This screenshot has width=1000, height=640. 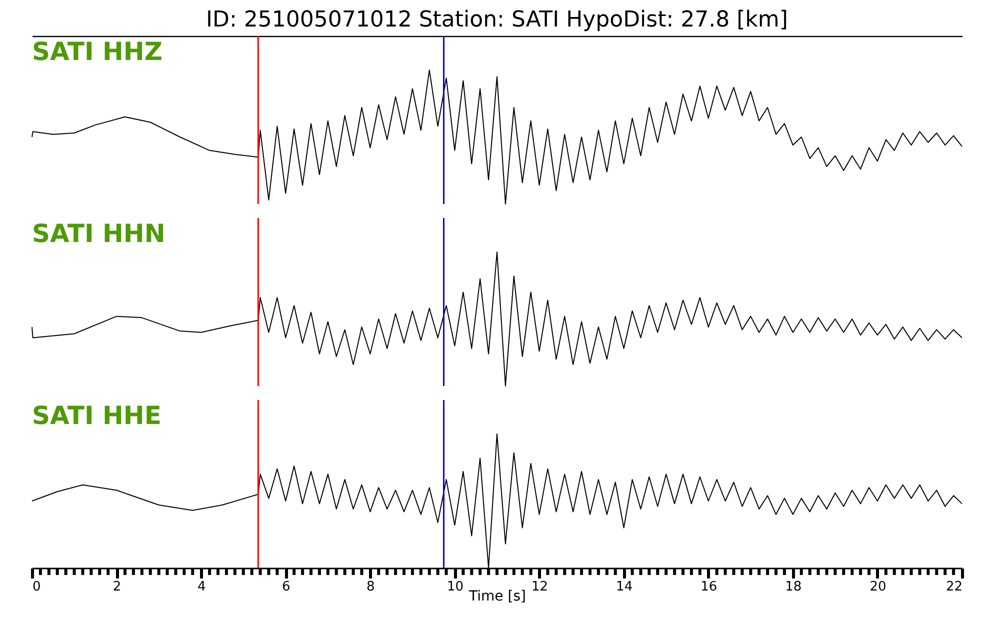 I want to click on text: SATI HHZ, so click(x=97, y=51).